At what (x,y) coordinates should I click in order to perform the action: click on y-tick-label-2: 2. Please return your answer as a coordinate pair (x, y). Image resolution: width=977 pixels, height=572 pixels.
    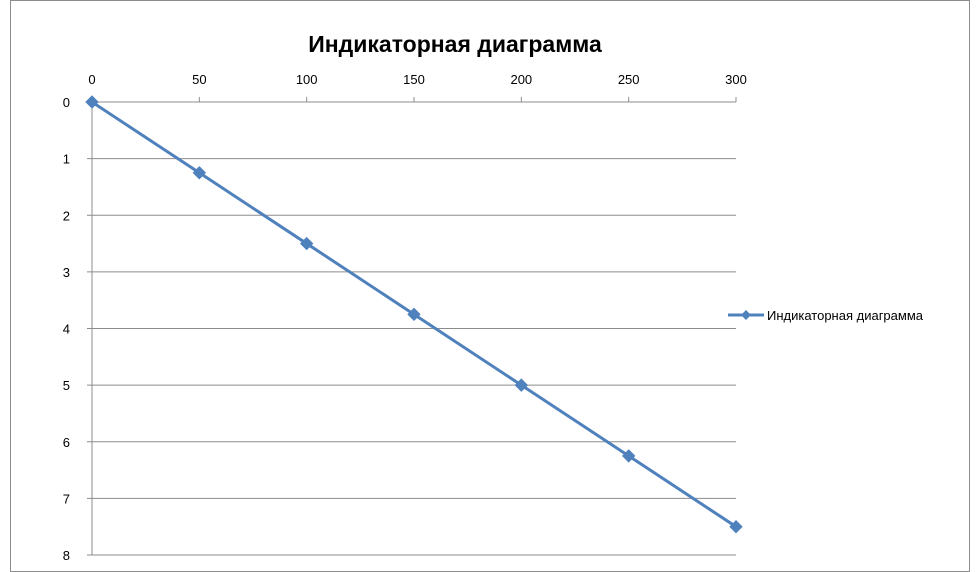
    Looking at the image, I should click on (66, 215).